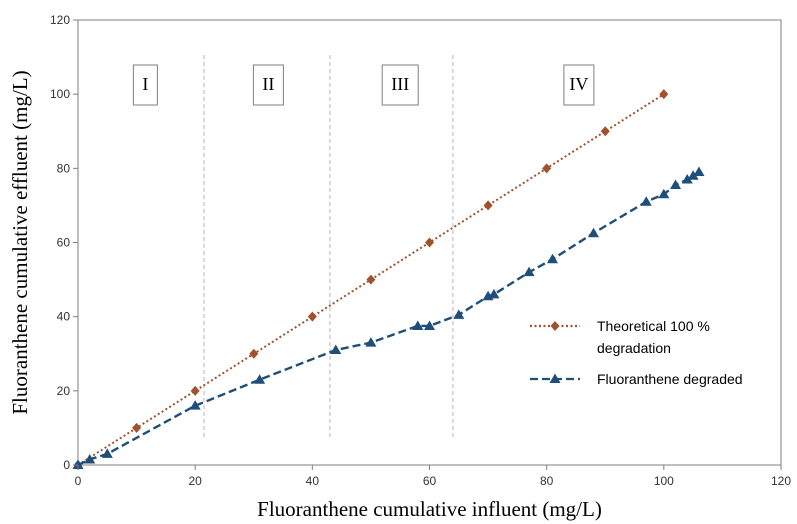  What do you see at coordinates (64, 317) in the screenshot?
I see `y-tick-label: 40` at bounding box center [64, 317].